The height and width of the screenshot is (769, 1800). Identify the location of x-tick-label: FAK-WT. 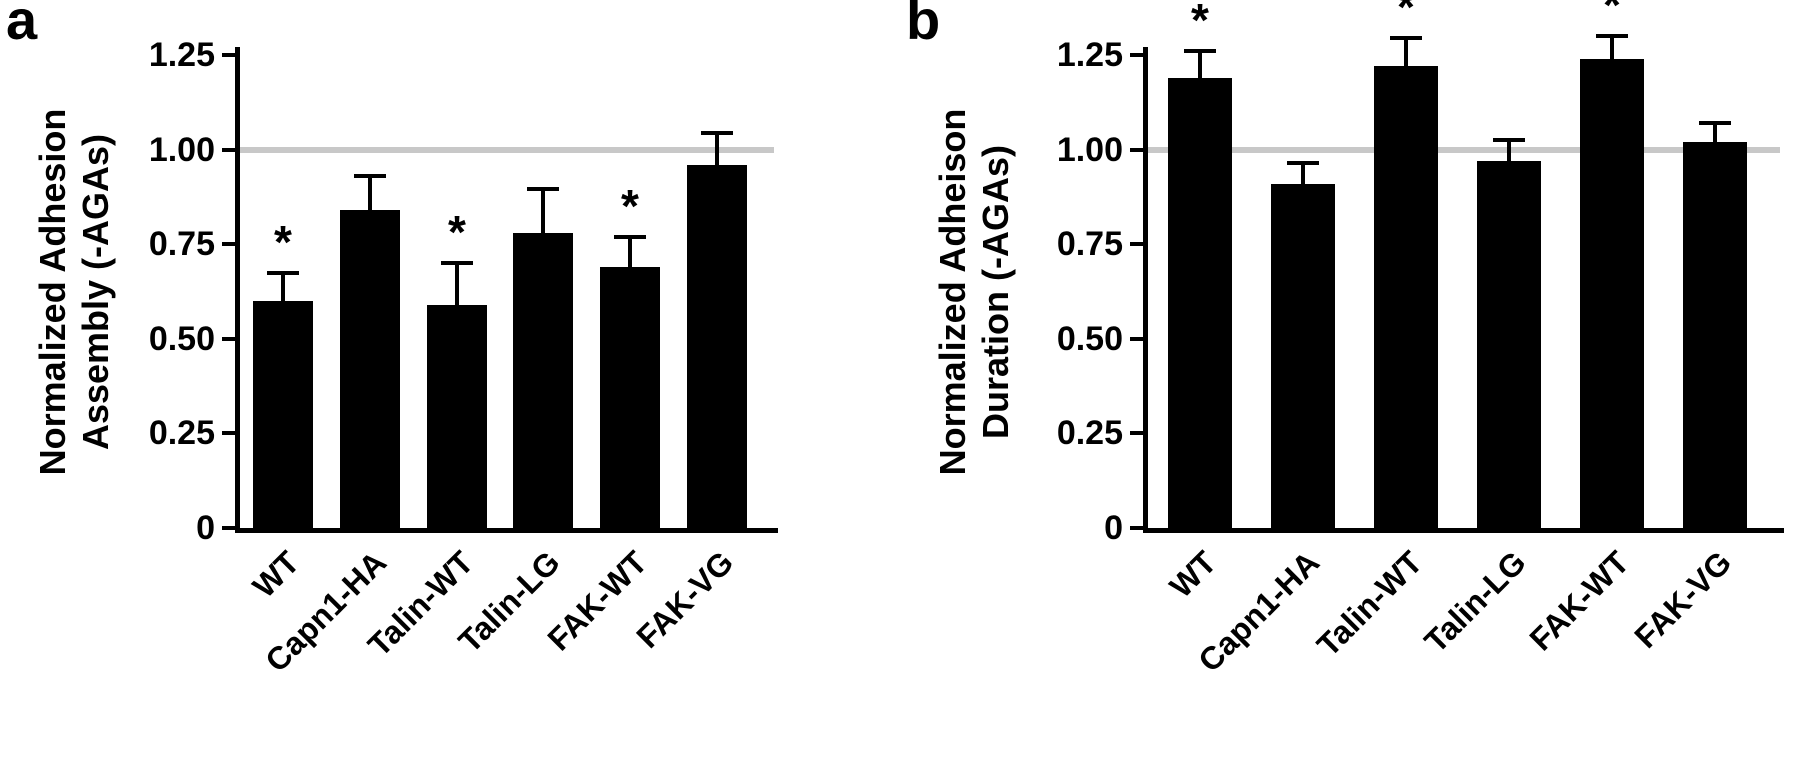
(1579, 601).